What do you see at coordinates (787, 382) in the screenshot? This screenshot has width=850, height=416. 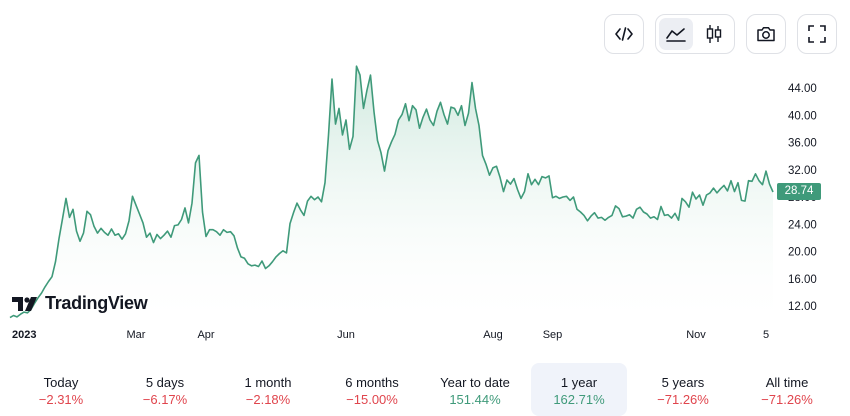 I see `range-label: All time` at bounding box center [787, 382].